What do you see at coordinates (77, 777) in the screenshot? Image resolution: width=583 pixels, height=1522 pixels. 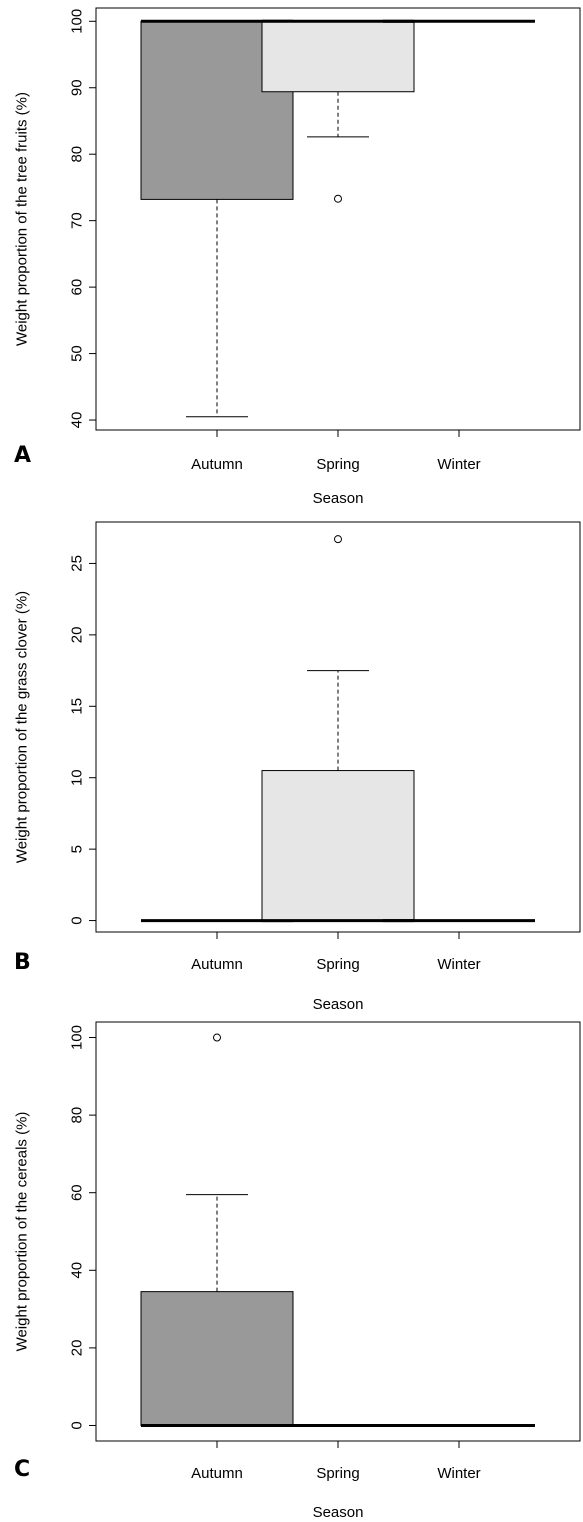 I see `y-tick-label: 10` at bounding box center [77, 777].